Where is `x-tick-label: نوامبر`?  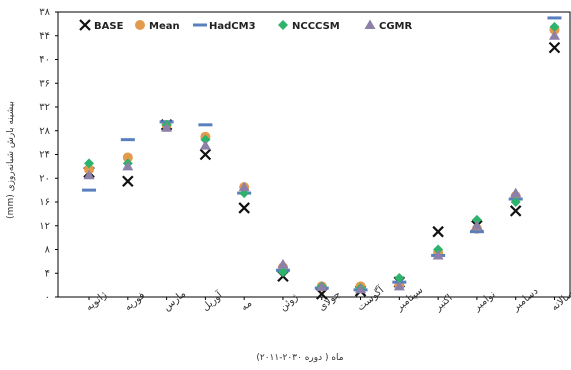 x-tick-label: نوامبر is located at coordinates (484, 301).